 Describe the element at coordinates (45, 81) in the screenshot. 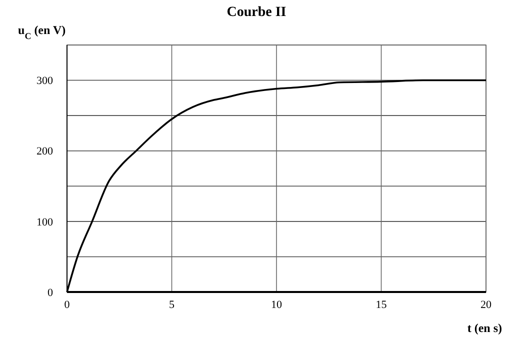

I see `y-tick-label: 300` at that location.